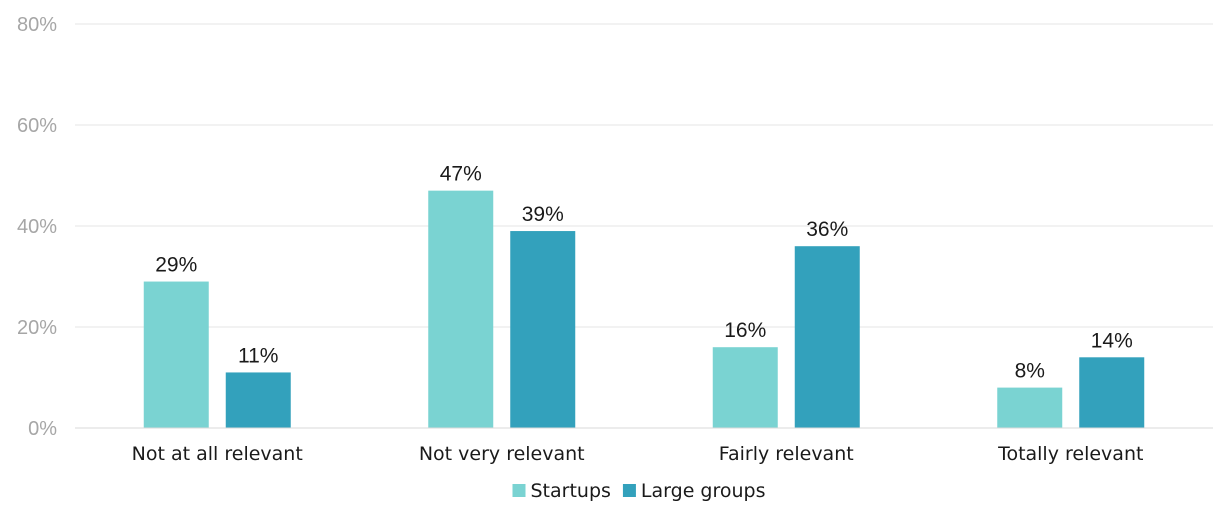 This screenshot has width=1223, height=506. What do you see at coordinates (176, 265) in the screenshot?
I see `data-label: 29%` at bounding box center [176, 265].